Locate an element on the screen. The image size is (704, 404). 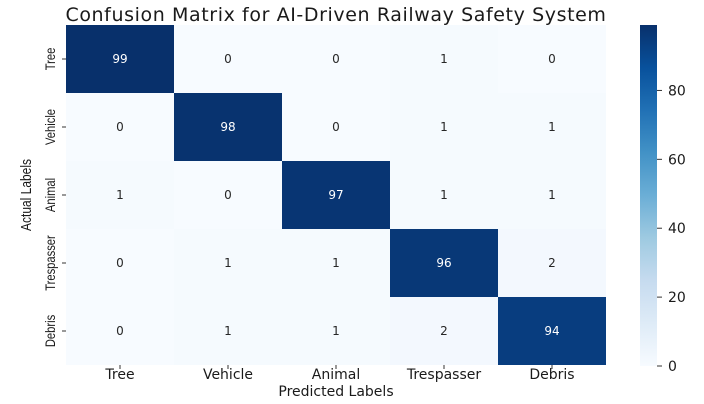
colorbar is located at coordinates (648, 195).